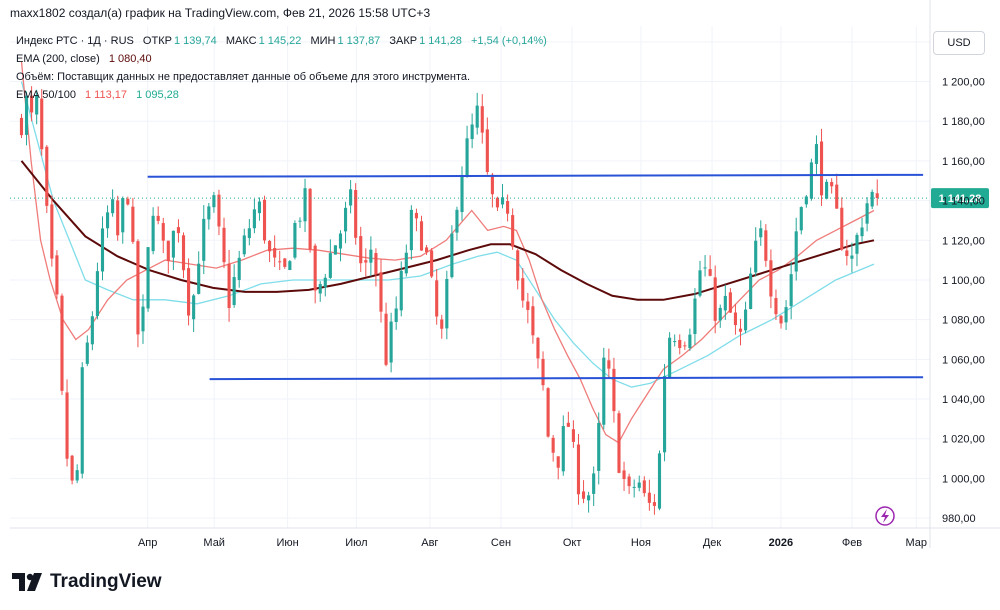 Image resolution: width=1000 pixels, height=610 pixels. Describe the element at coordinates (885, 516) in the screenshot. I see `lightning-icon` at that location.